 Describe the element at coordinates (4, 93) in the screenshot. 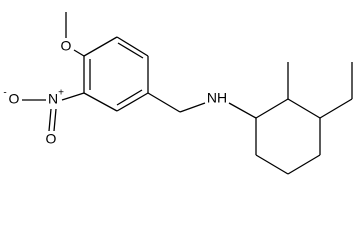

I see `atom-charge: -` at that location.